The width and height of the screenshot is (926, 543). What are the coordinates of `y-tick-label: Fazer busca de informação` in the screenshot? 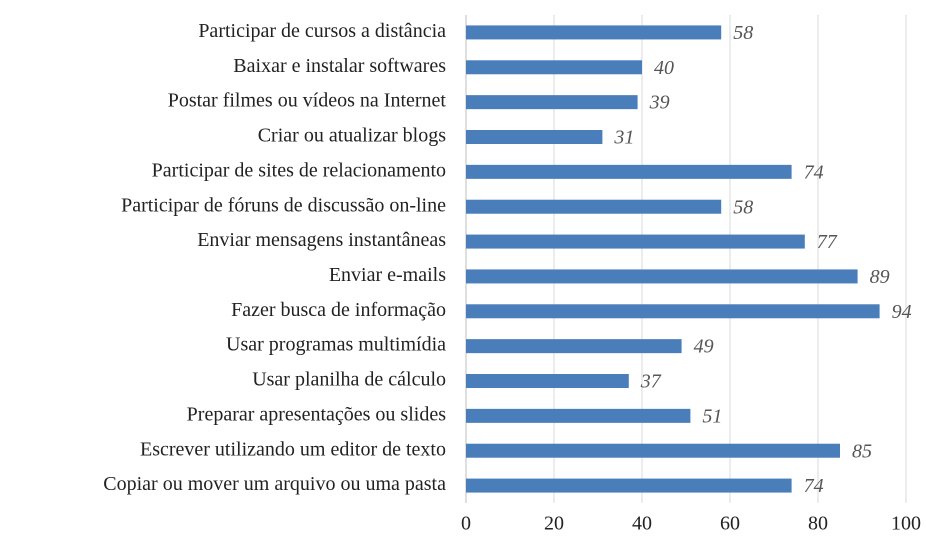 It's located at (338, 310).